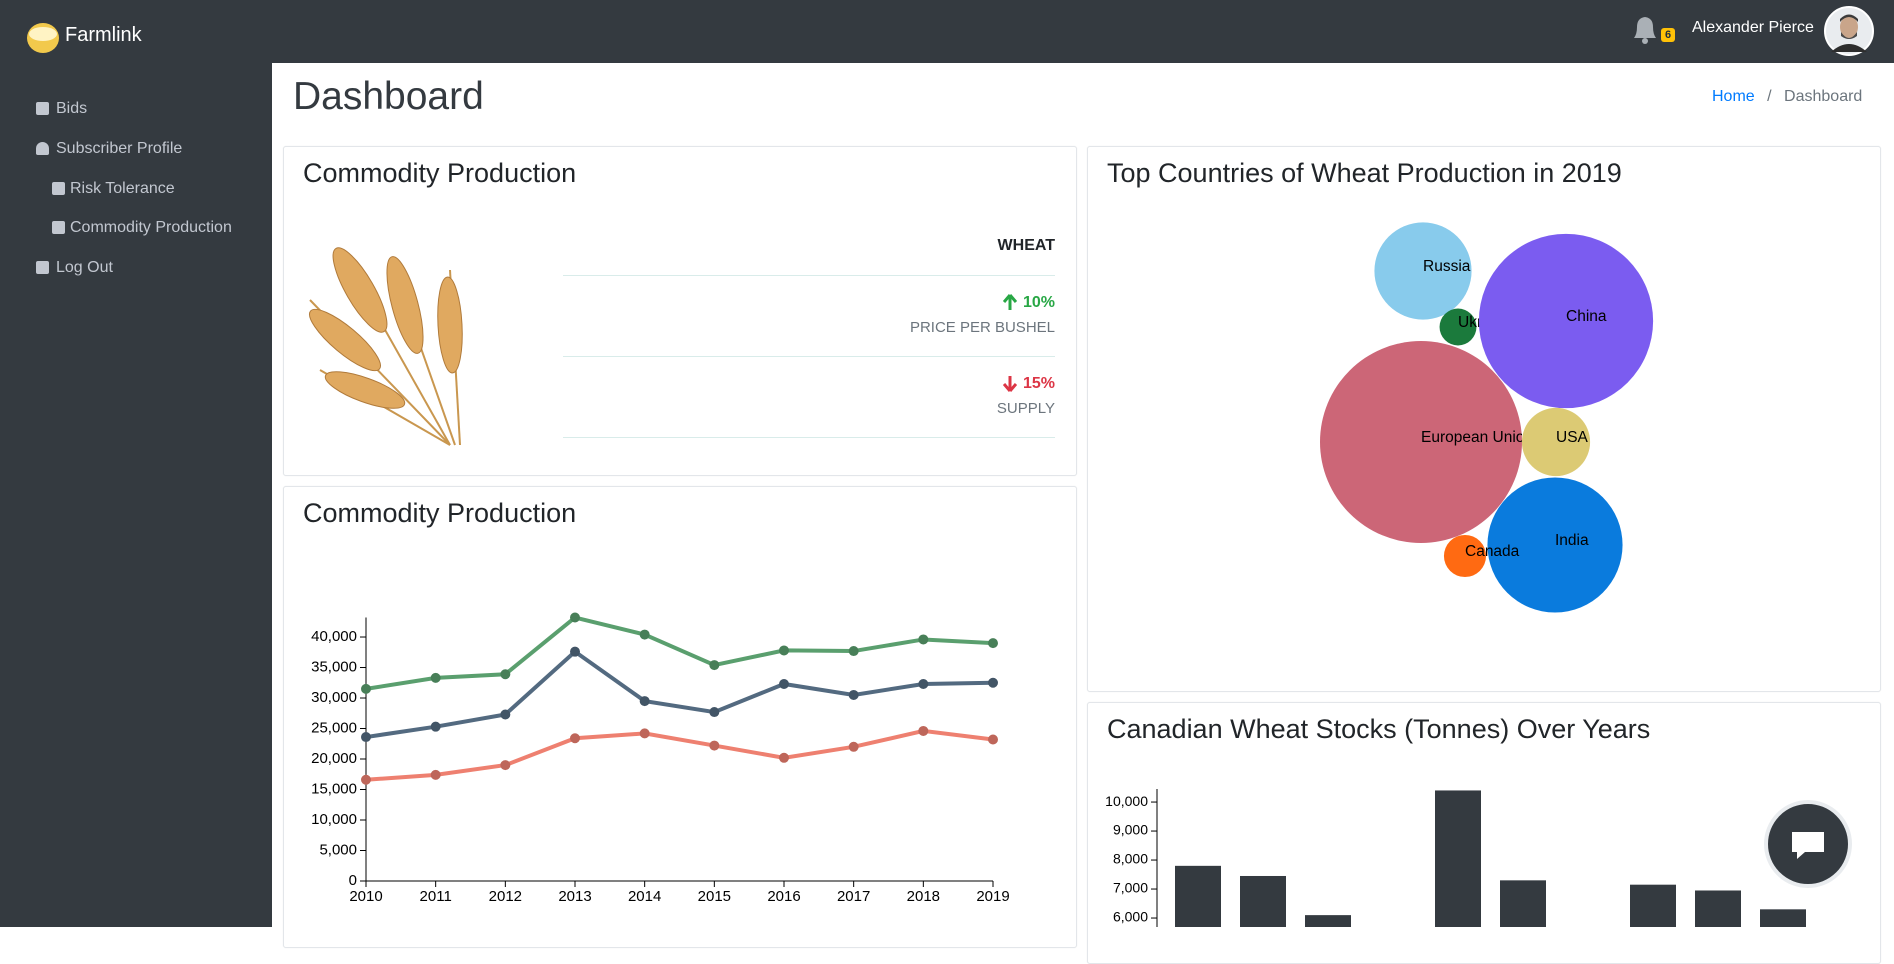  Describe the element at coordinates (1849, 31) in the screenshot. I see `avatar` at that location.